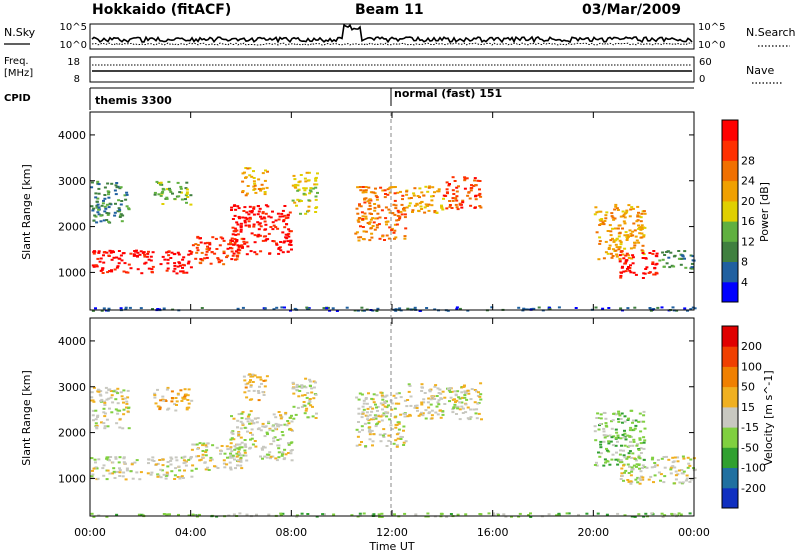 This screenshot has height=554, width=800. Describe the element at coordinates (744, 282) in the screenshot. I see `colorbar-tick-label: 4` at that location.